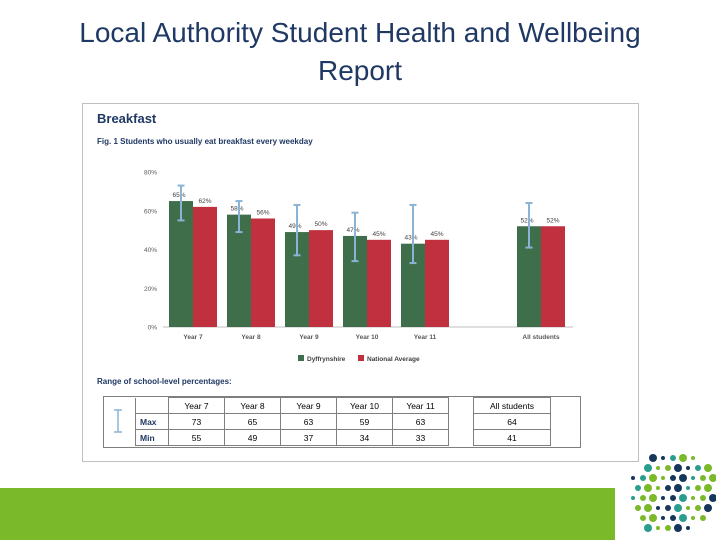  Describe the element at coordinates (150, 250) in the screenshot. I see `y-tick-label: 40%` at that location.